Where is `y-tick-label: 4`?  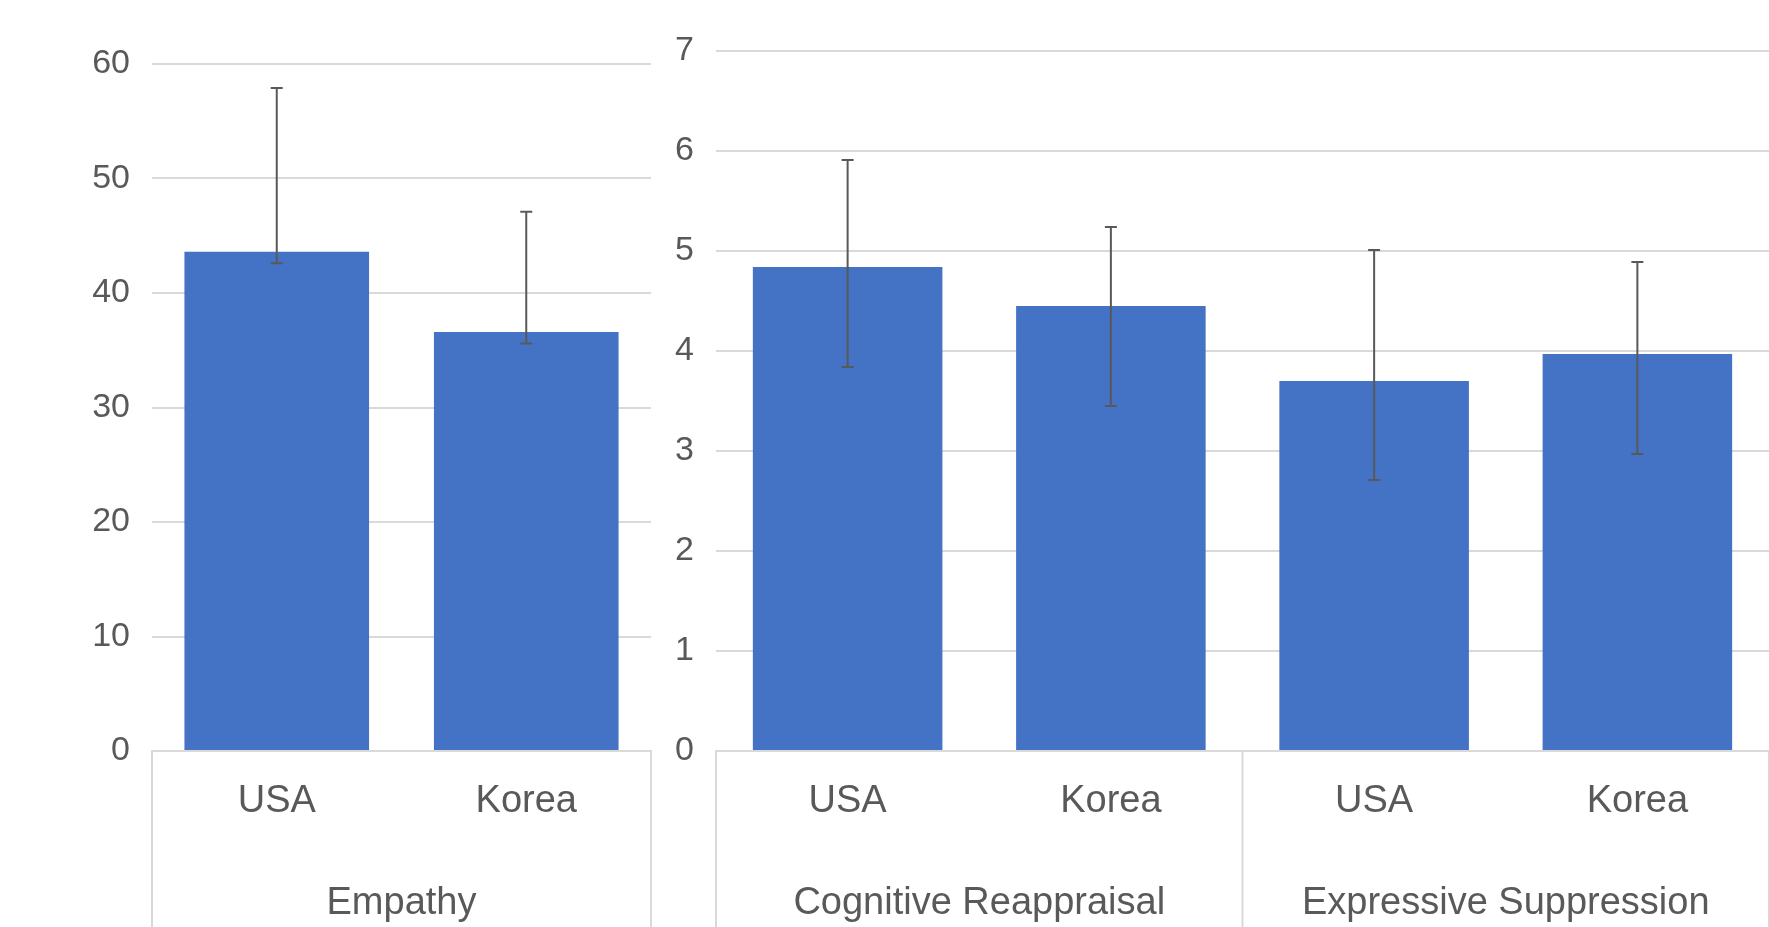 y-tick-label: 4 is located at coordinates (684, 348).